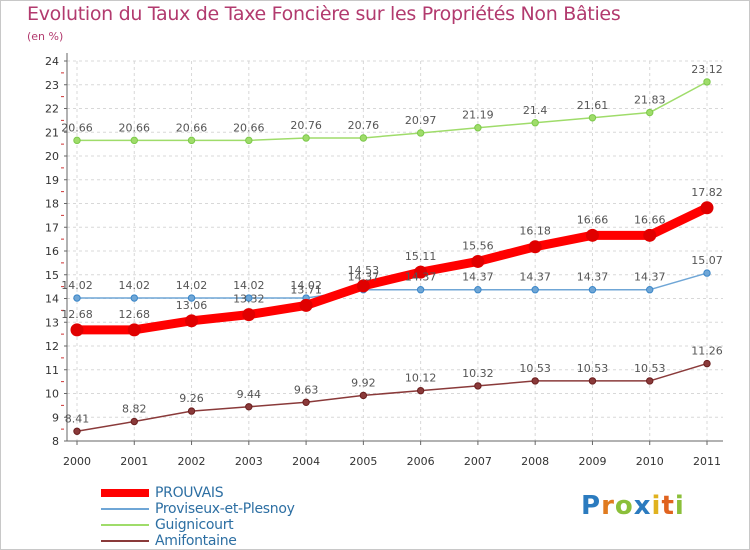 This screenshot has width=750, height=550. I want to click on data-label: 11.26, so click(707, 351).